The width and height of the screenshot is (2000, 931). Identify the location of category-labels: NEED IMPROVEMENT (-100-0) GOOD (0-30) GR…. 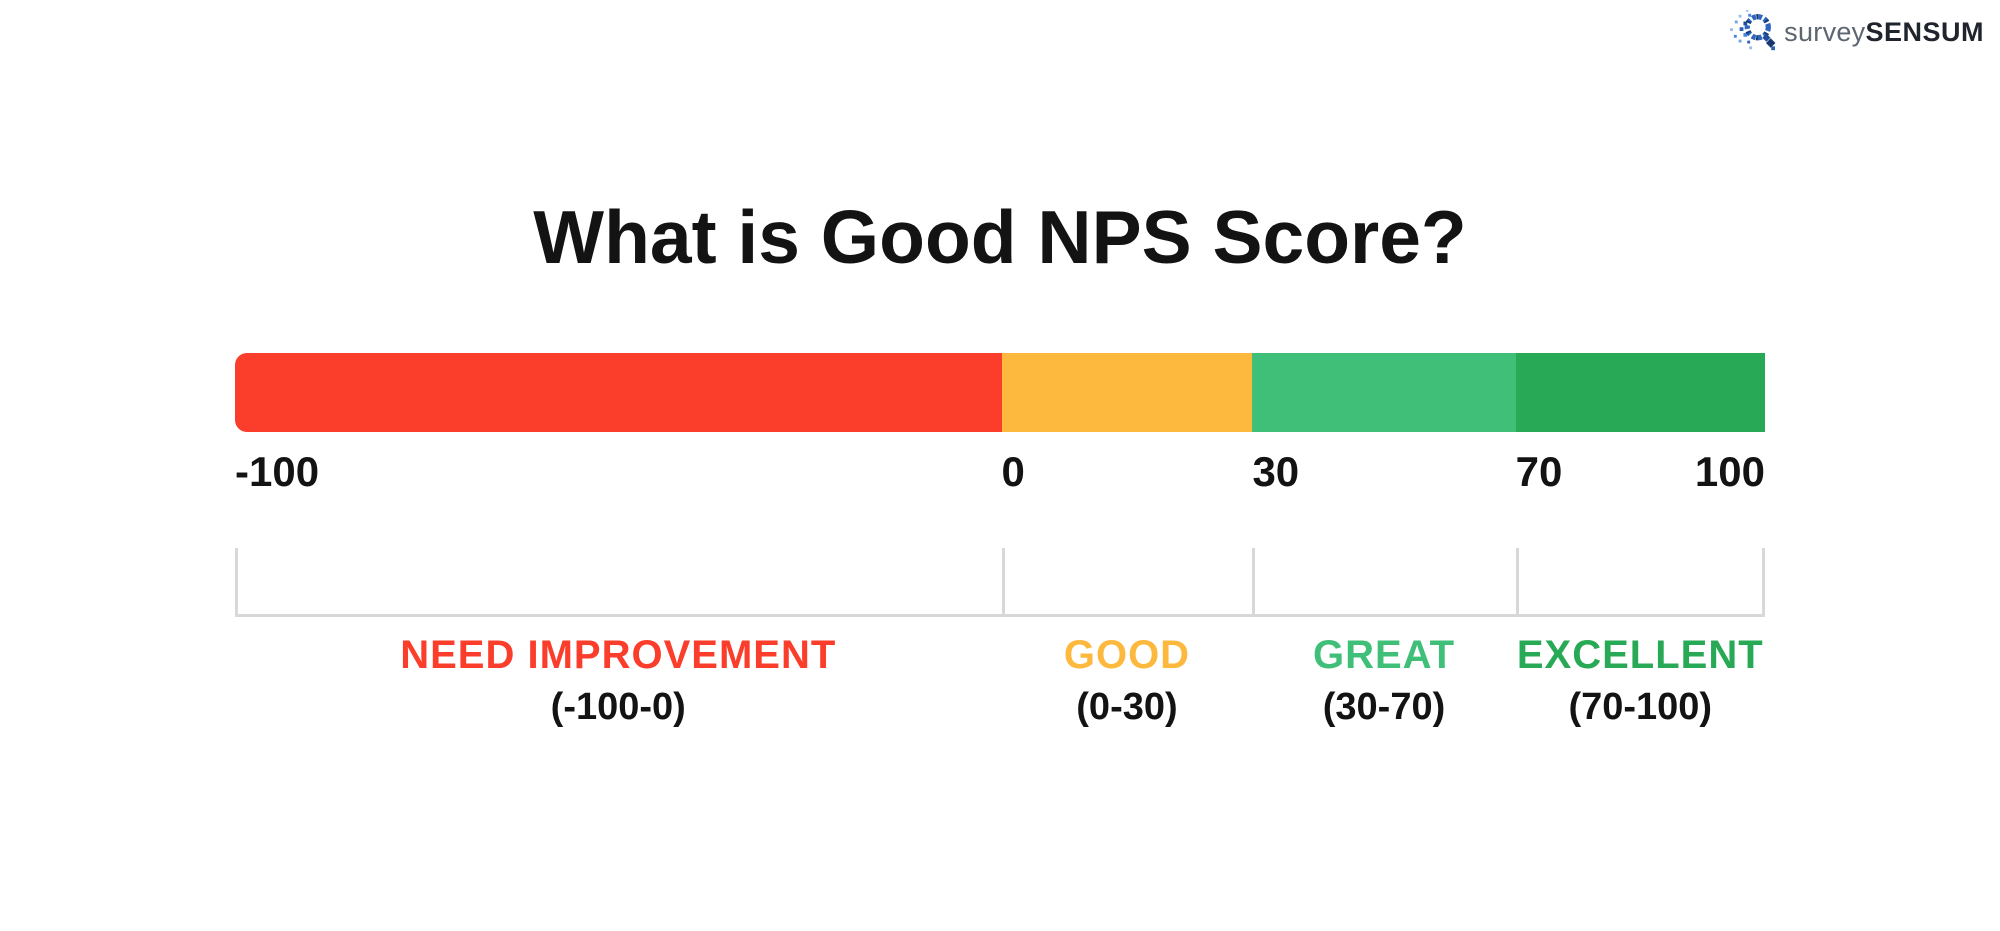
(1000, 681).